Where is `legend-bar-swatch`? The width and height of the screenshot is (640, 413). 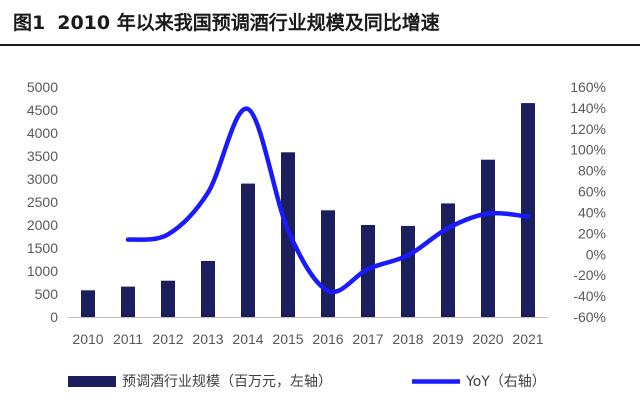 legend-bar-swatch is located at coordinates (92, 381).